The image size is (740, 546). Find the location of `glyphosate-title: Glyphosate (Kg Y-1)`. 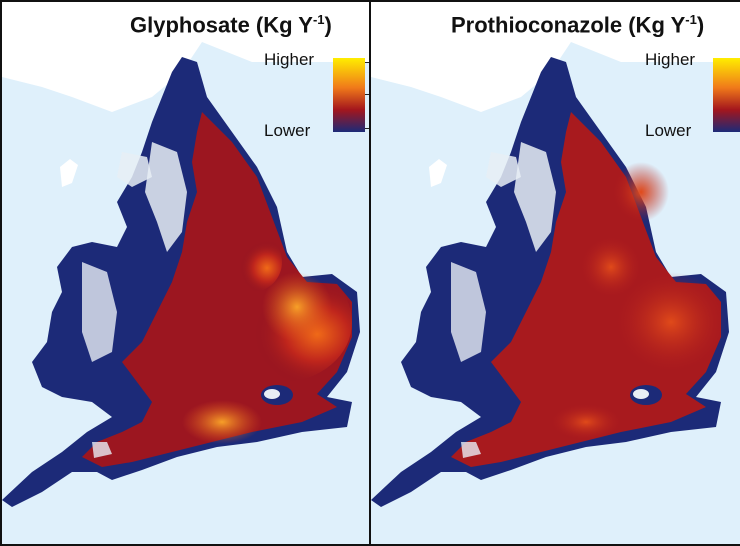

glyphosate-title: Glyphosate (Kg Y-1) is located at coordinates (231, 25).